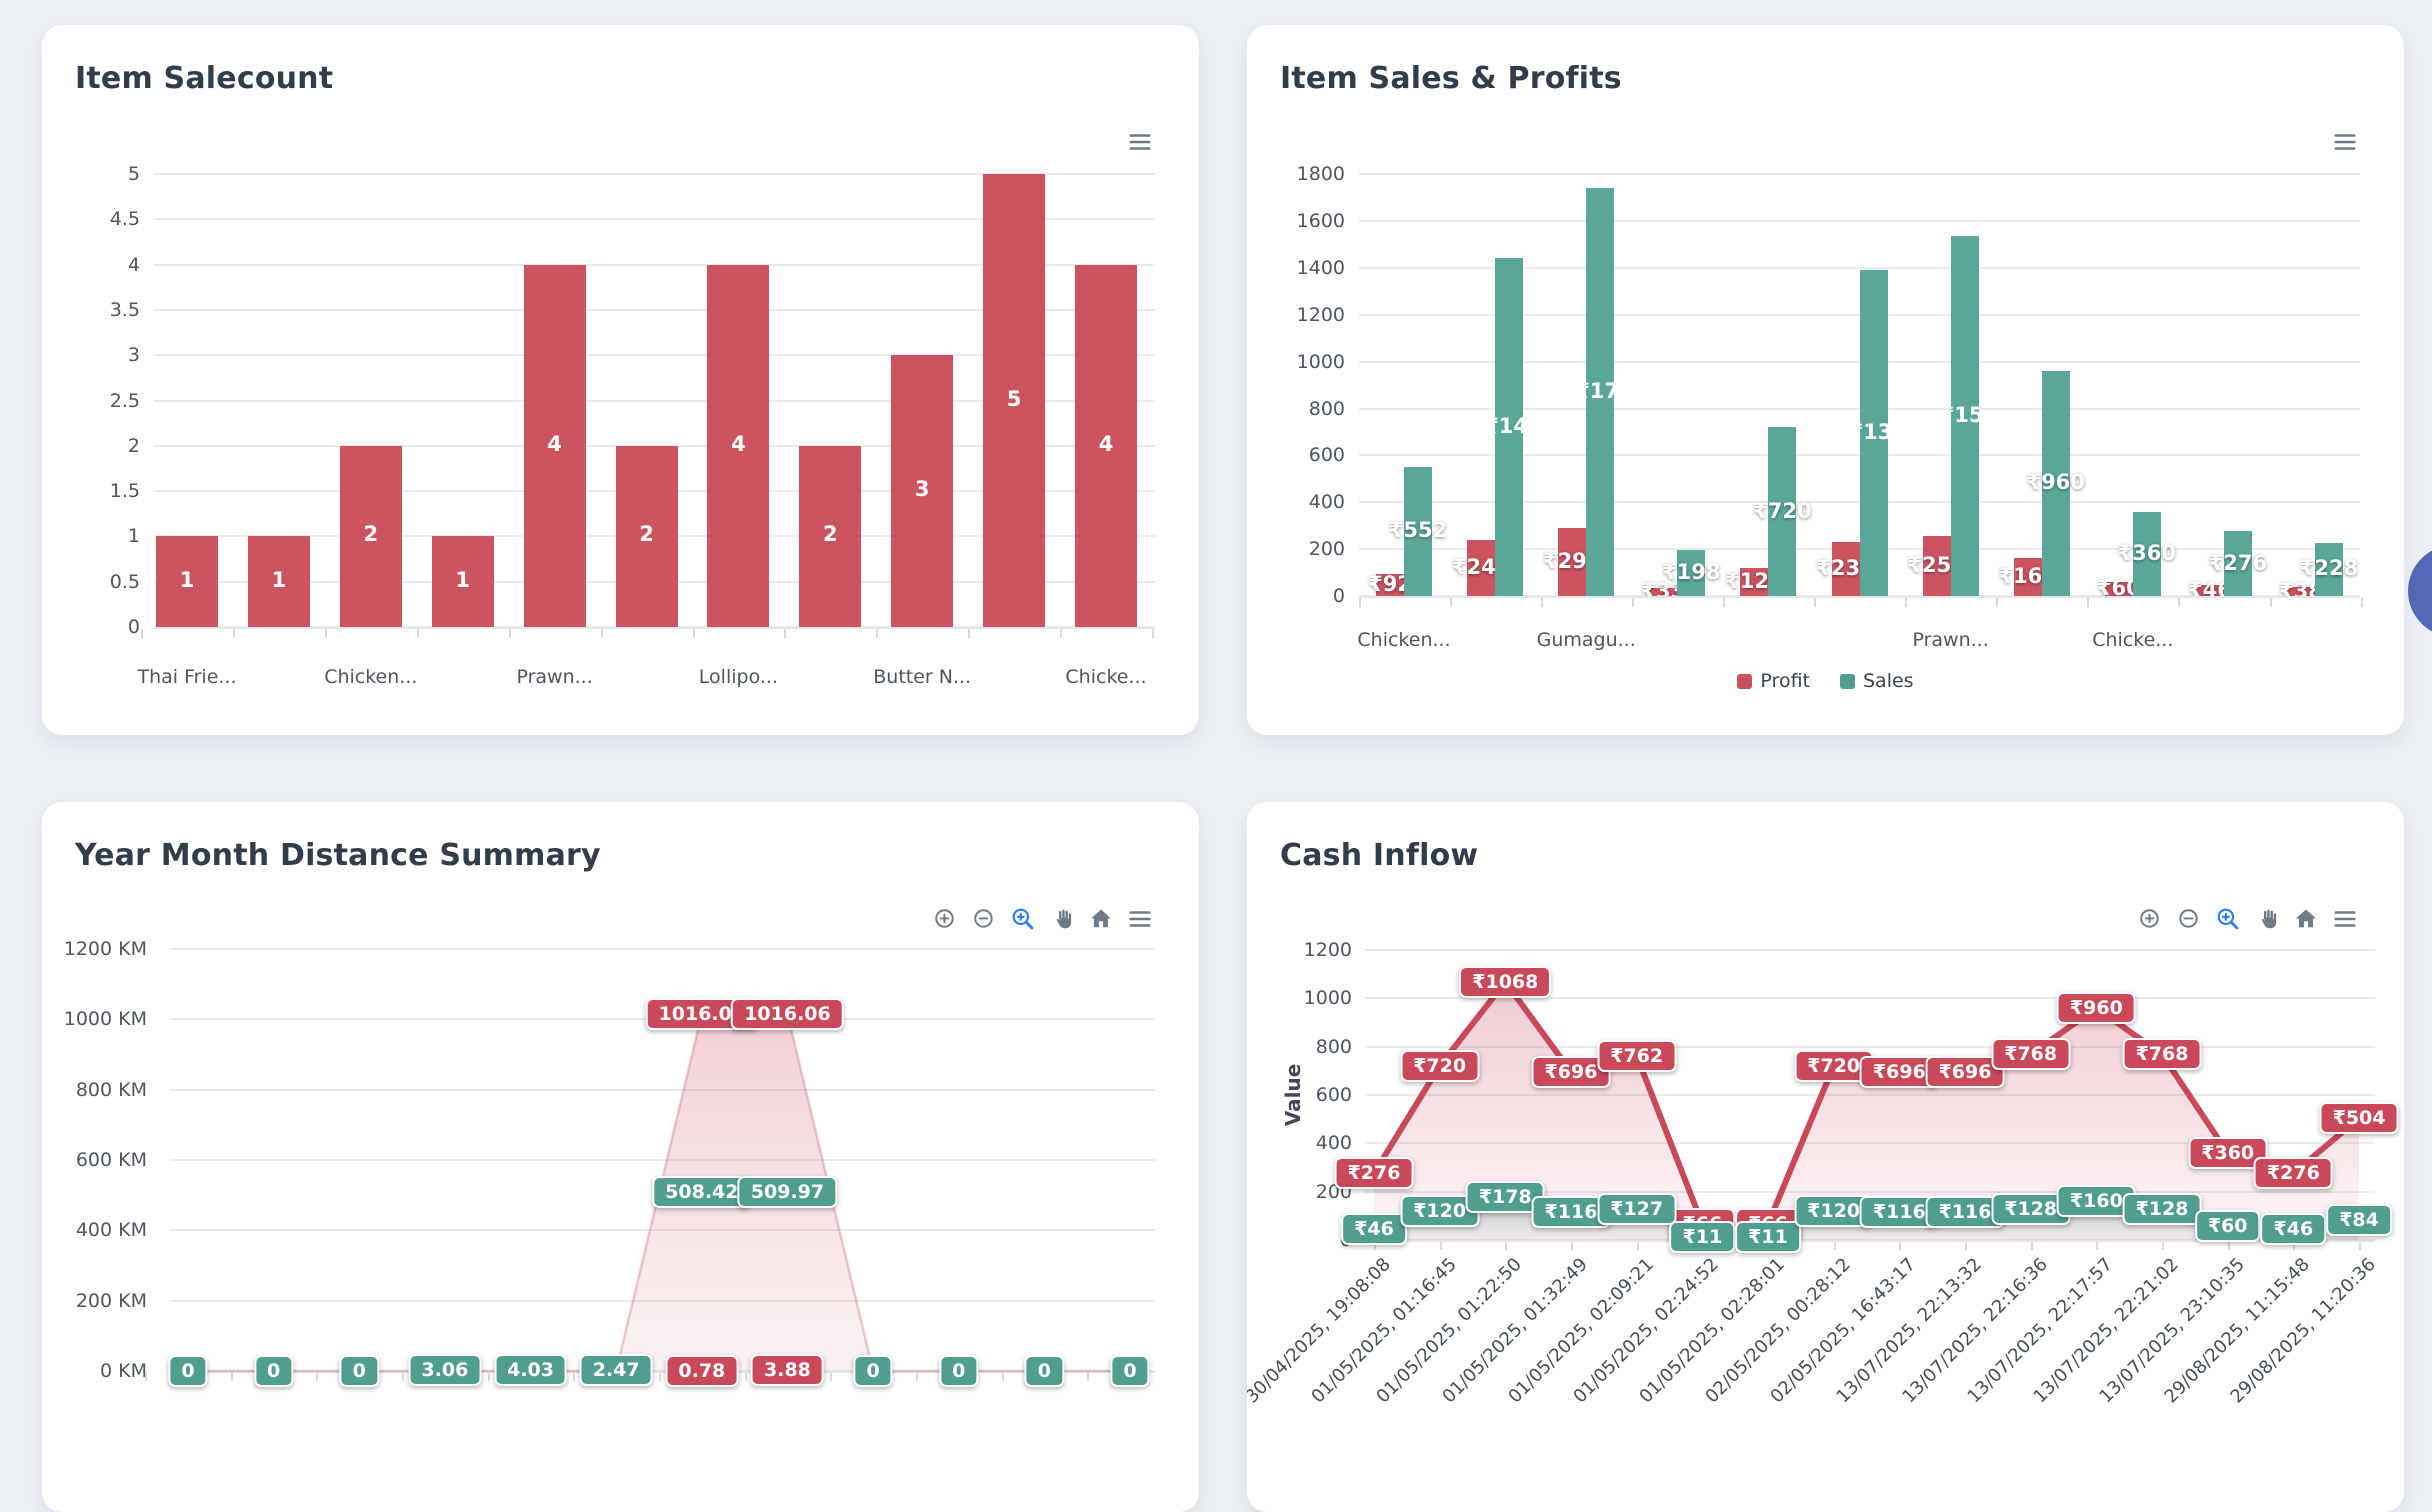  Describe the element at coordinates (787, 1191) in the screenshot. I see `data-label: 509.97` at that location.